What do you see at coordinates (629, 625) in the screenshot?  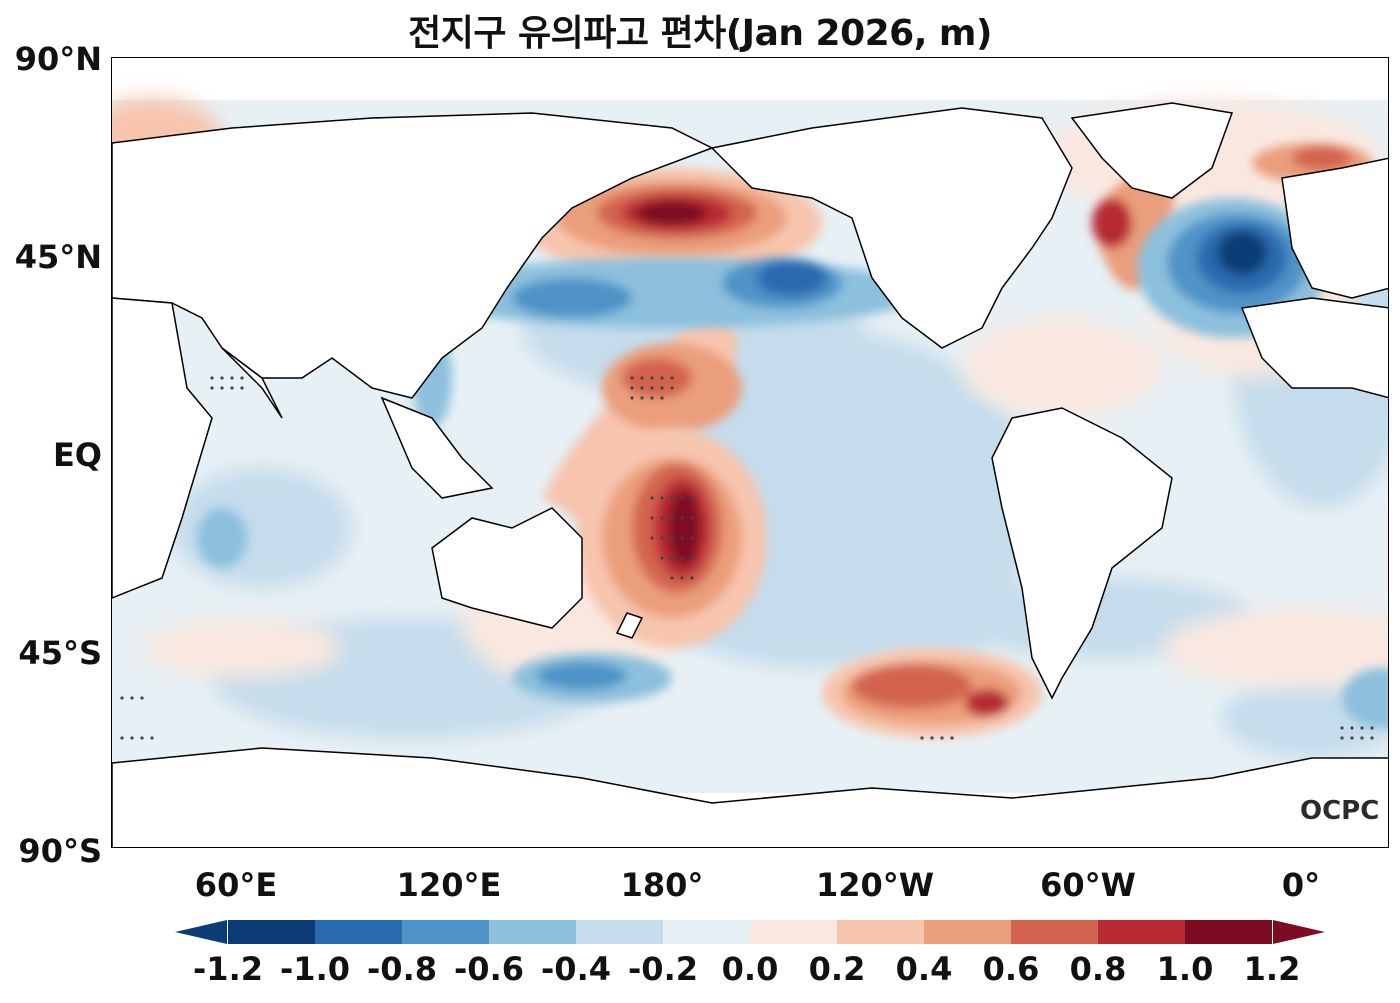 I see `new-zealand-land` at bounding box center [629, 625].